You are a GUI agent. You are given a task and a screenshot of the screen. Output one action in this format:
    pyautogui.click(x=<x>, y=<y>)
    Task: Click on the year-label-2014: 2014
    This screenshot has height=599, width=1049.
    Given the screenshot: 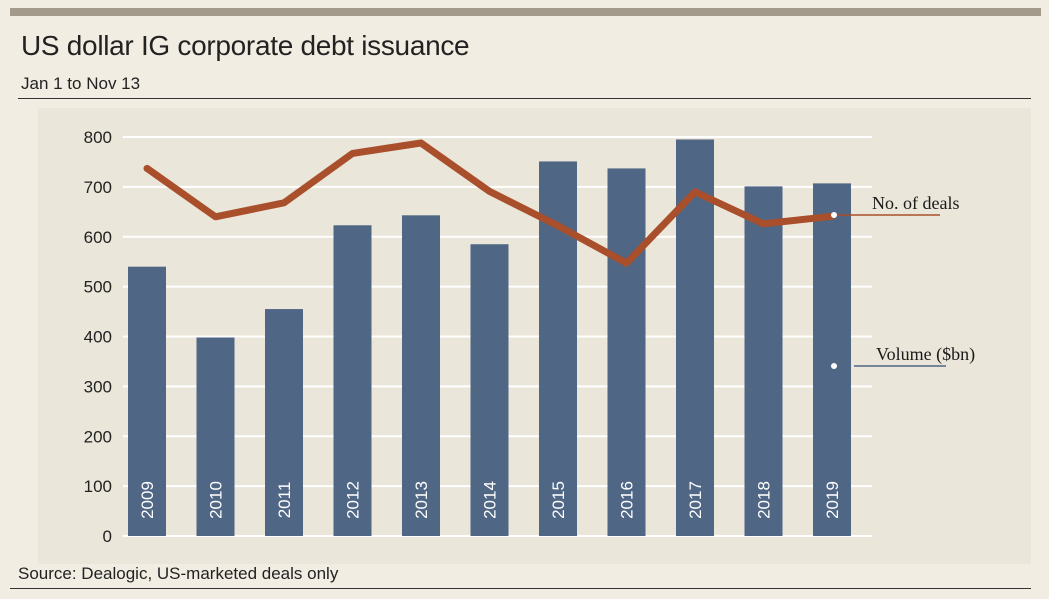 What is the action you would take?
    pyautogui.click(x=490, y=500)
    